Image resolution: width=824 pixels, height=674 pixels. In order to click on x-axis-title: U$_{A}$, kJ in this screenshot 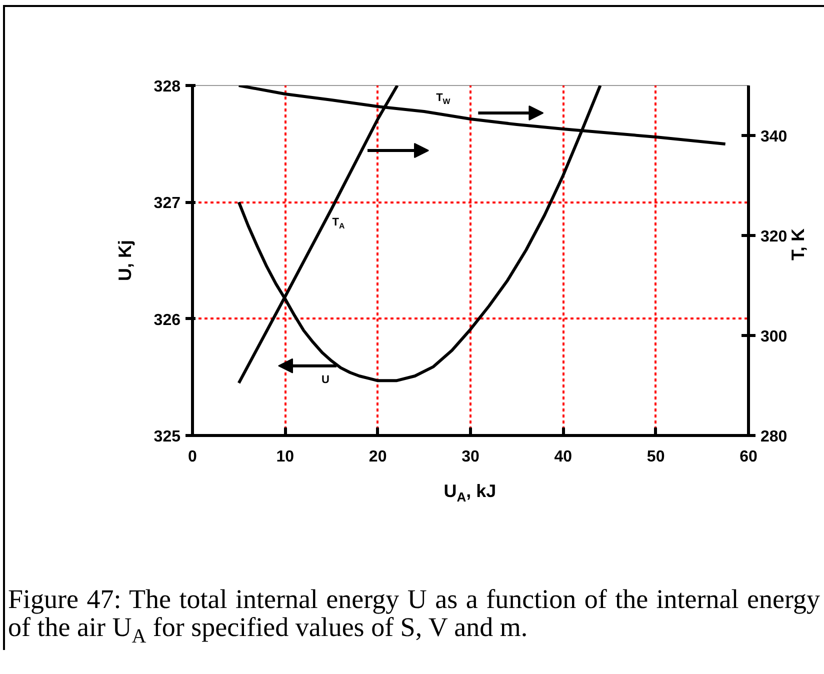, I will do `click(470, 493)`.